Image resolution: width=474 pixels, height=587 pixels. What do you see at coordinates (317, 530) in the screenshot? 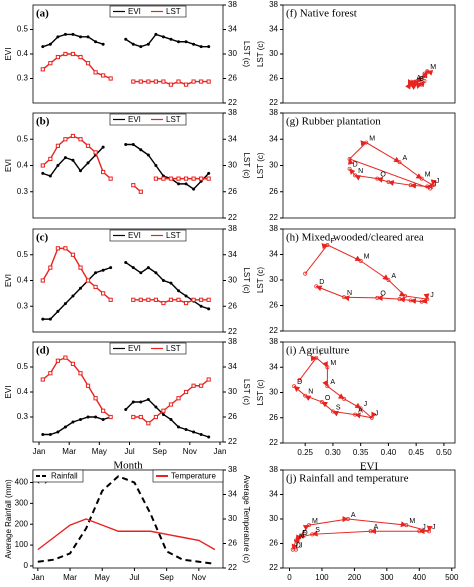
I see `point-label: S` at bounding box center [317, 530].